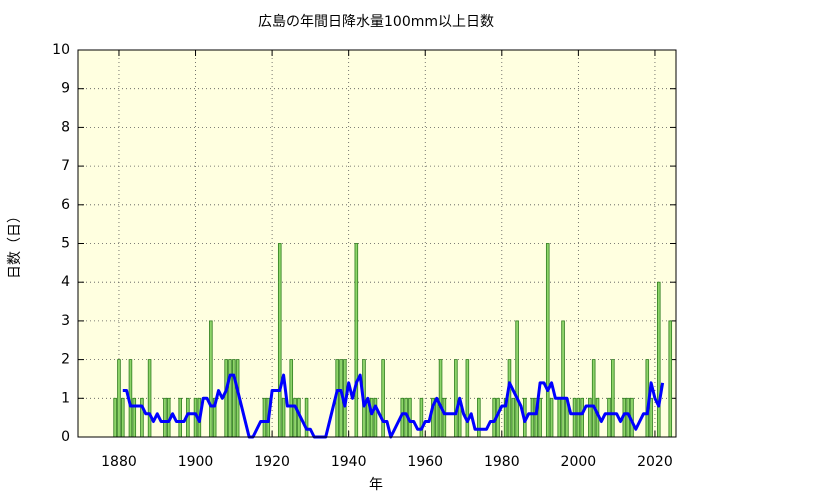  What do you see at coordinates (425, 462) in the screenshot?
I see `x-tick-label: 1960` at bounding box center [425, 462].